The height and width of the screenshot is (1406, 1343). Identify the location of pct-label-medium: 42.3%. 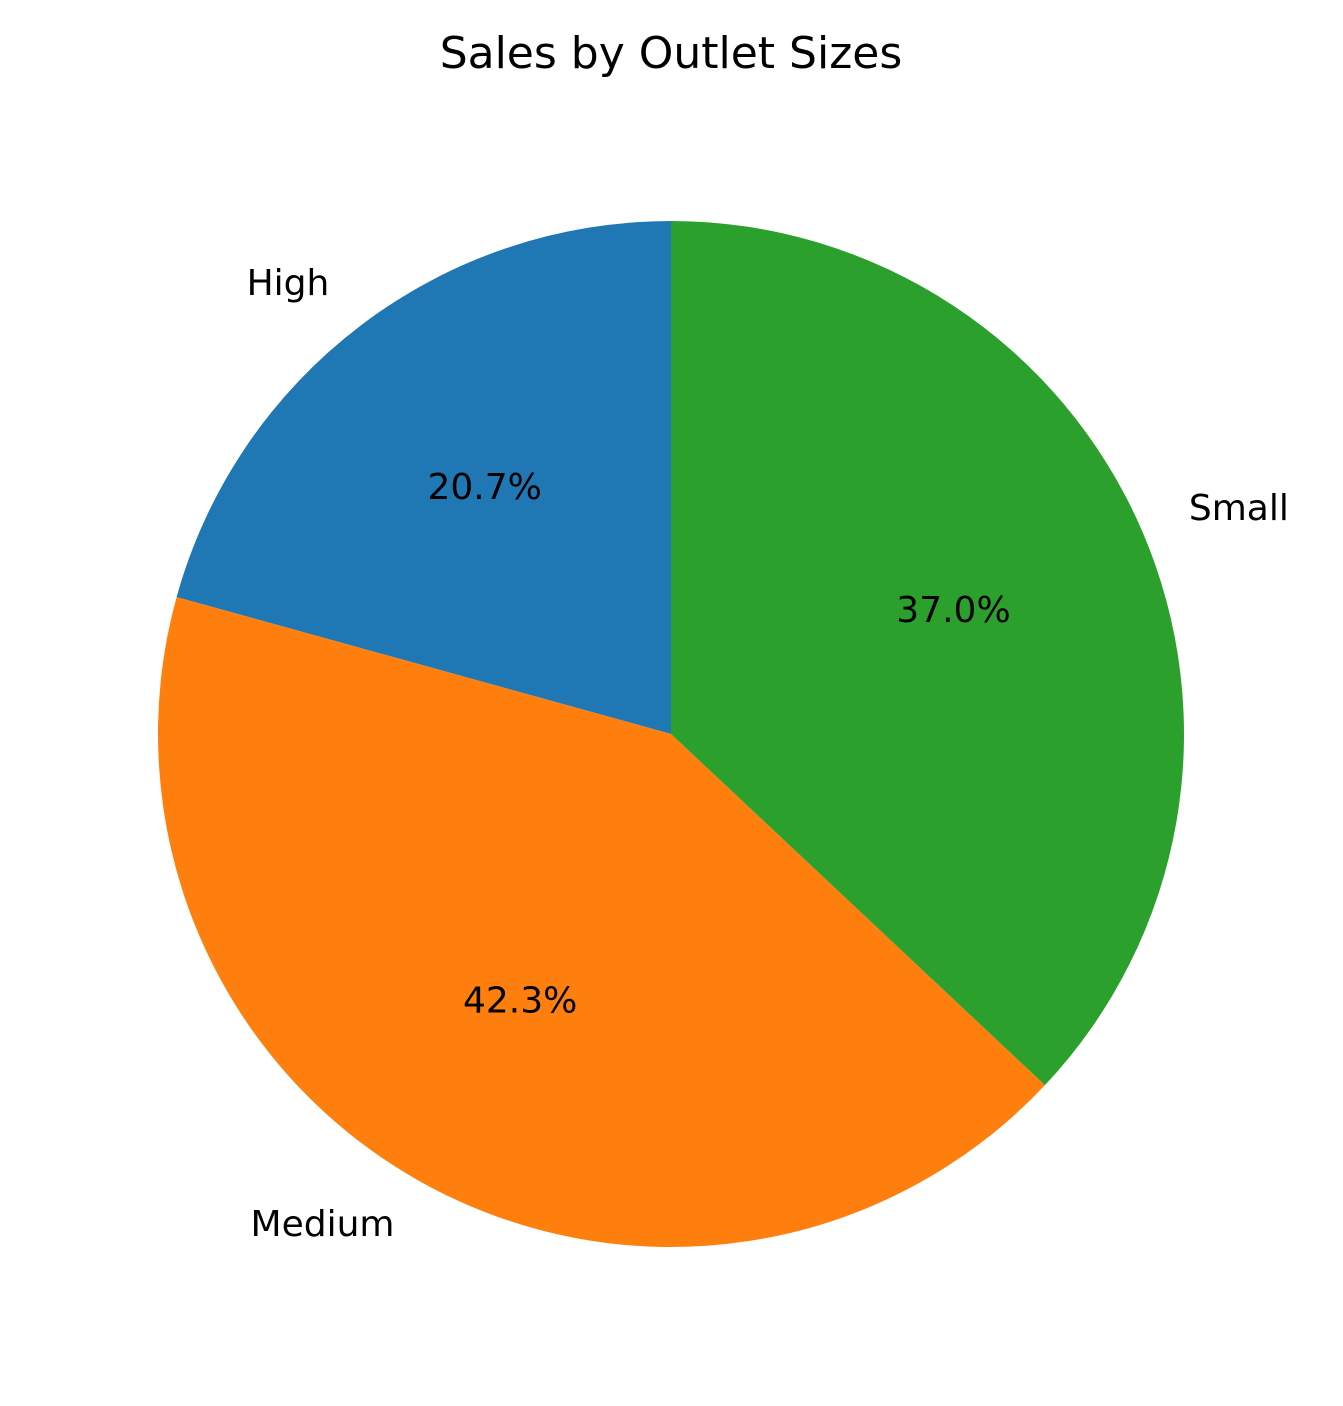
(520, 1000).